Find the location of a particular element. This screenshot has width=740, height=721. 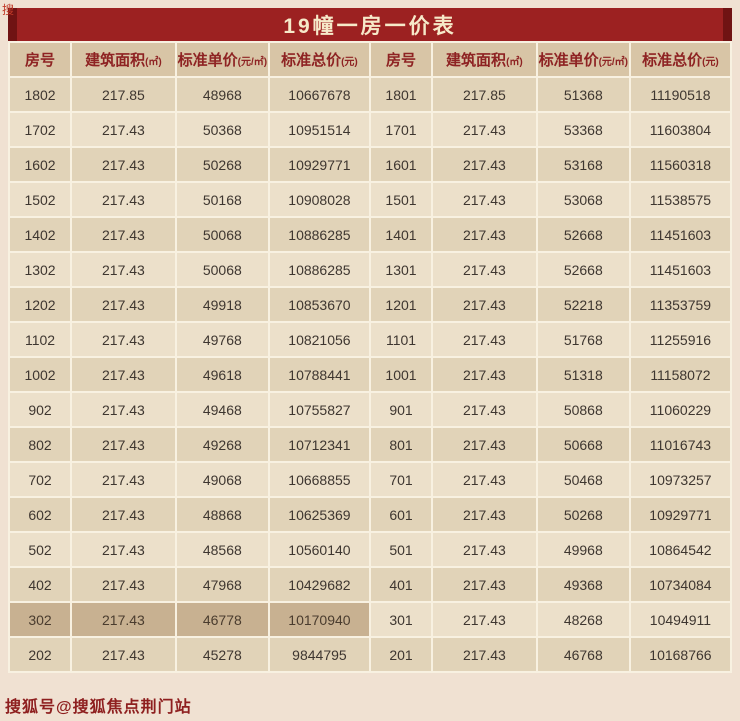

table-cell: 52218 is located at coordinates (583, 304).